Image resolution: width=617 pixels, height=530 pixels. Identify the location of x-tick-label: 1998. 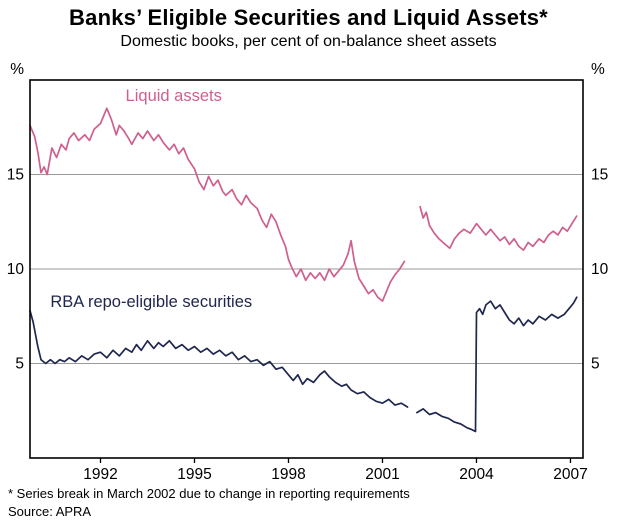
(288, 474).